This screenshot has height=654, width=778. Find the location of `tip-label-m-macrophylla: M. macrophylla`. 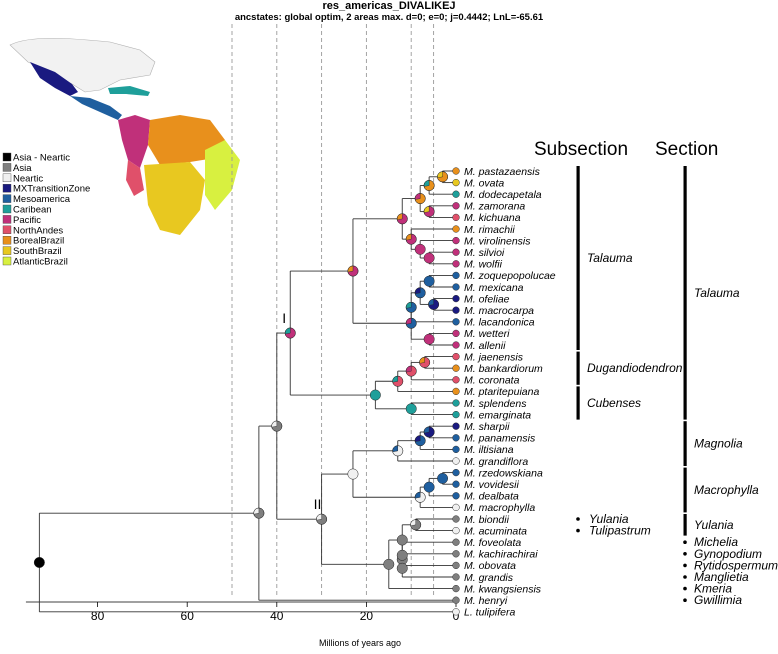

tip-label-m-macrophylla: M. macrophylla is located at coordinates (499, 508).